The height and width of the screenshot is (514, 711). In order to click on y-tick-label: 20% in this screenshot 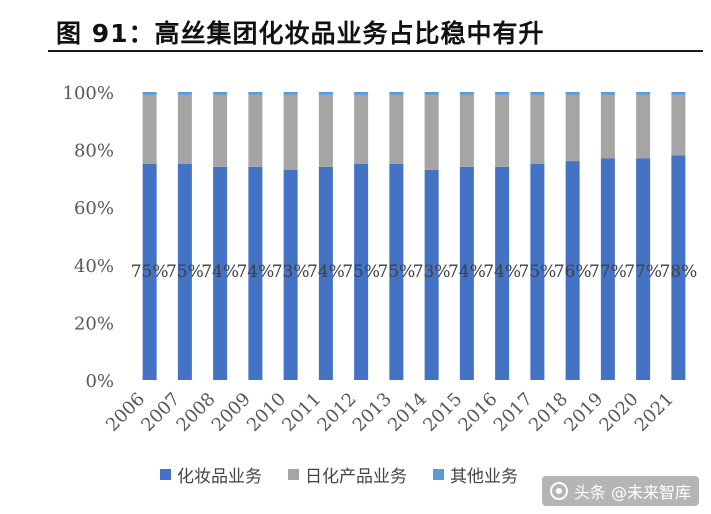, I will do `click(94, 323)`.